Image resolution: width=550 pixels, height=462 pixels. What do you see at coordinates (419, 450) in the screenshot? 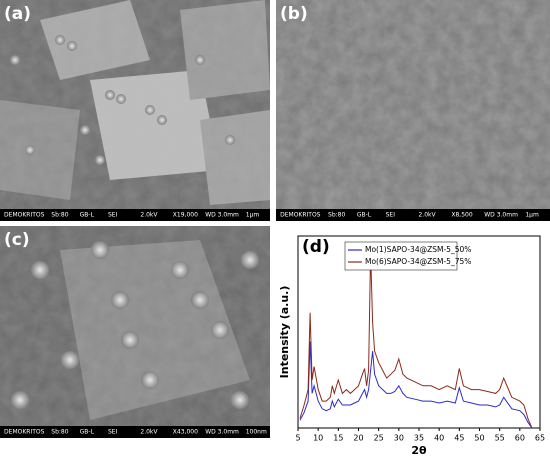
I see `x-axis-label: 2θ` at bounding box center [419, 450].